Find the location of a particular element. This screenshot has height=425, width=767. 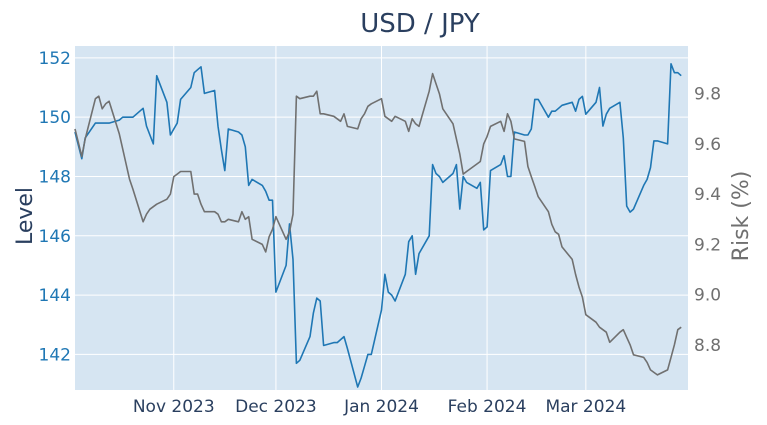

y-tick-label-left: 142 is located at coordinates (55, 355).